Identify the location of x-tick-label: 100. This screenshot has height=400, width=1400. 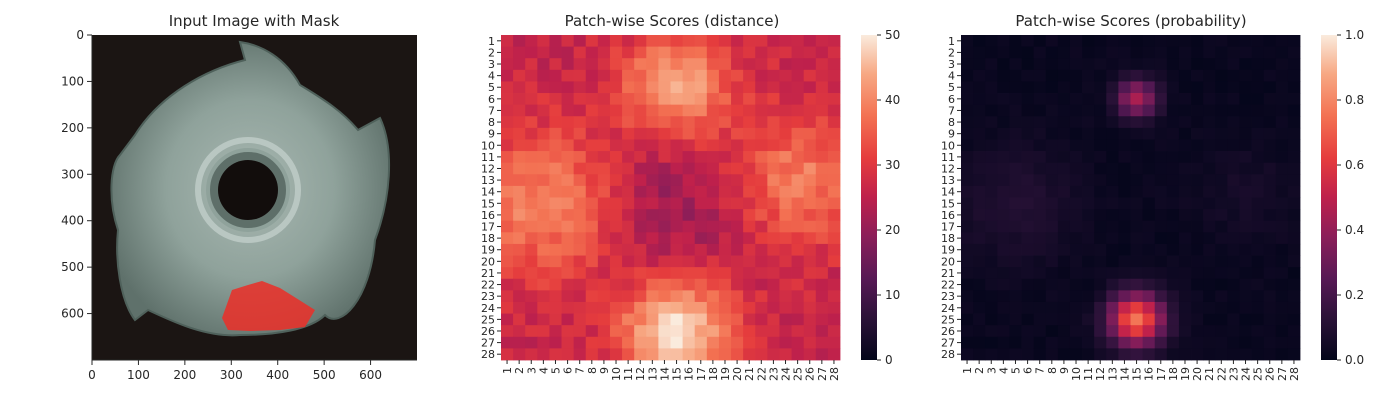
(138, 375).